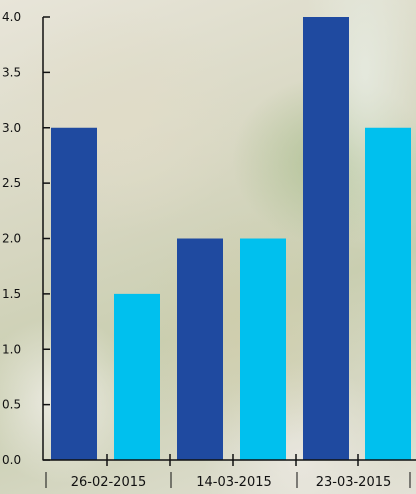 The height and width of the screenshot is (494, 416). Describe the element at coordinates (11, 460) in the screenshot. I see `y-tick-label: 0.0` at that location.